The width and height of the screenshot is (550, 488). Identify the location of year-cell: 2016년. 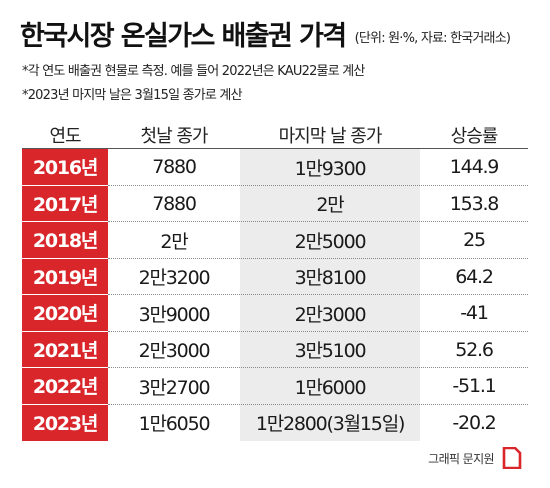
(65, 167).